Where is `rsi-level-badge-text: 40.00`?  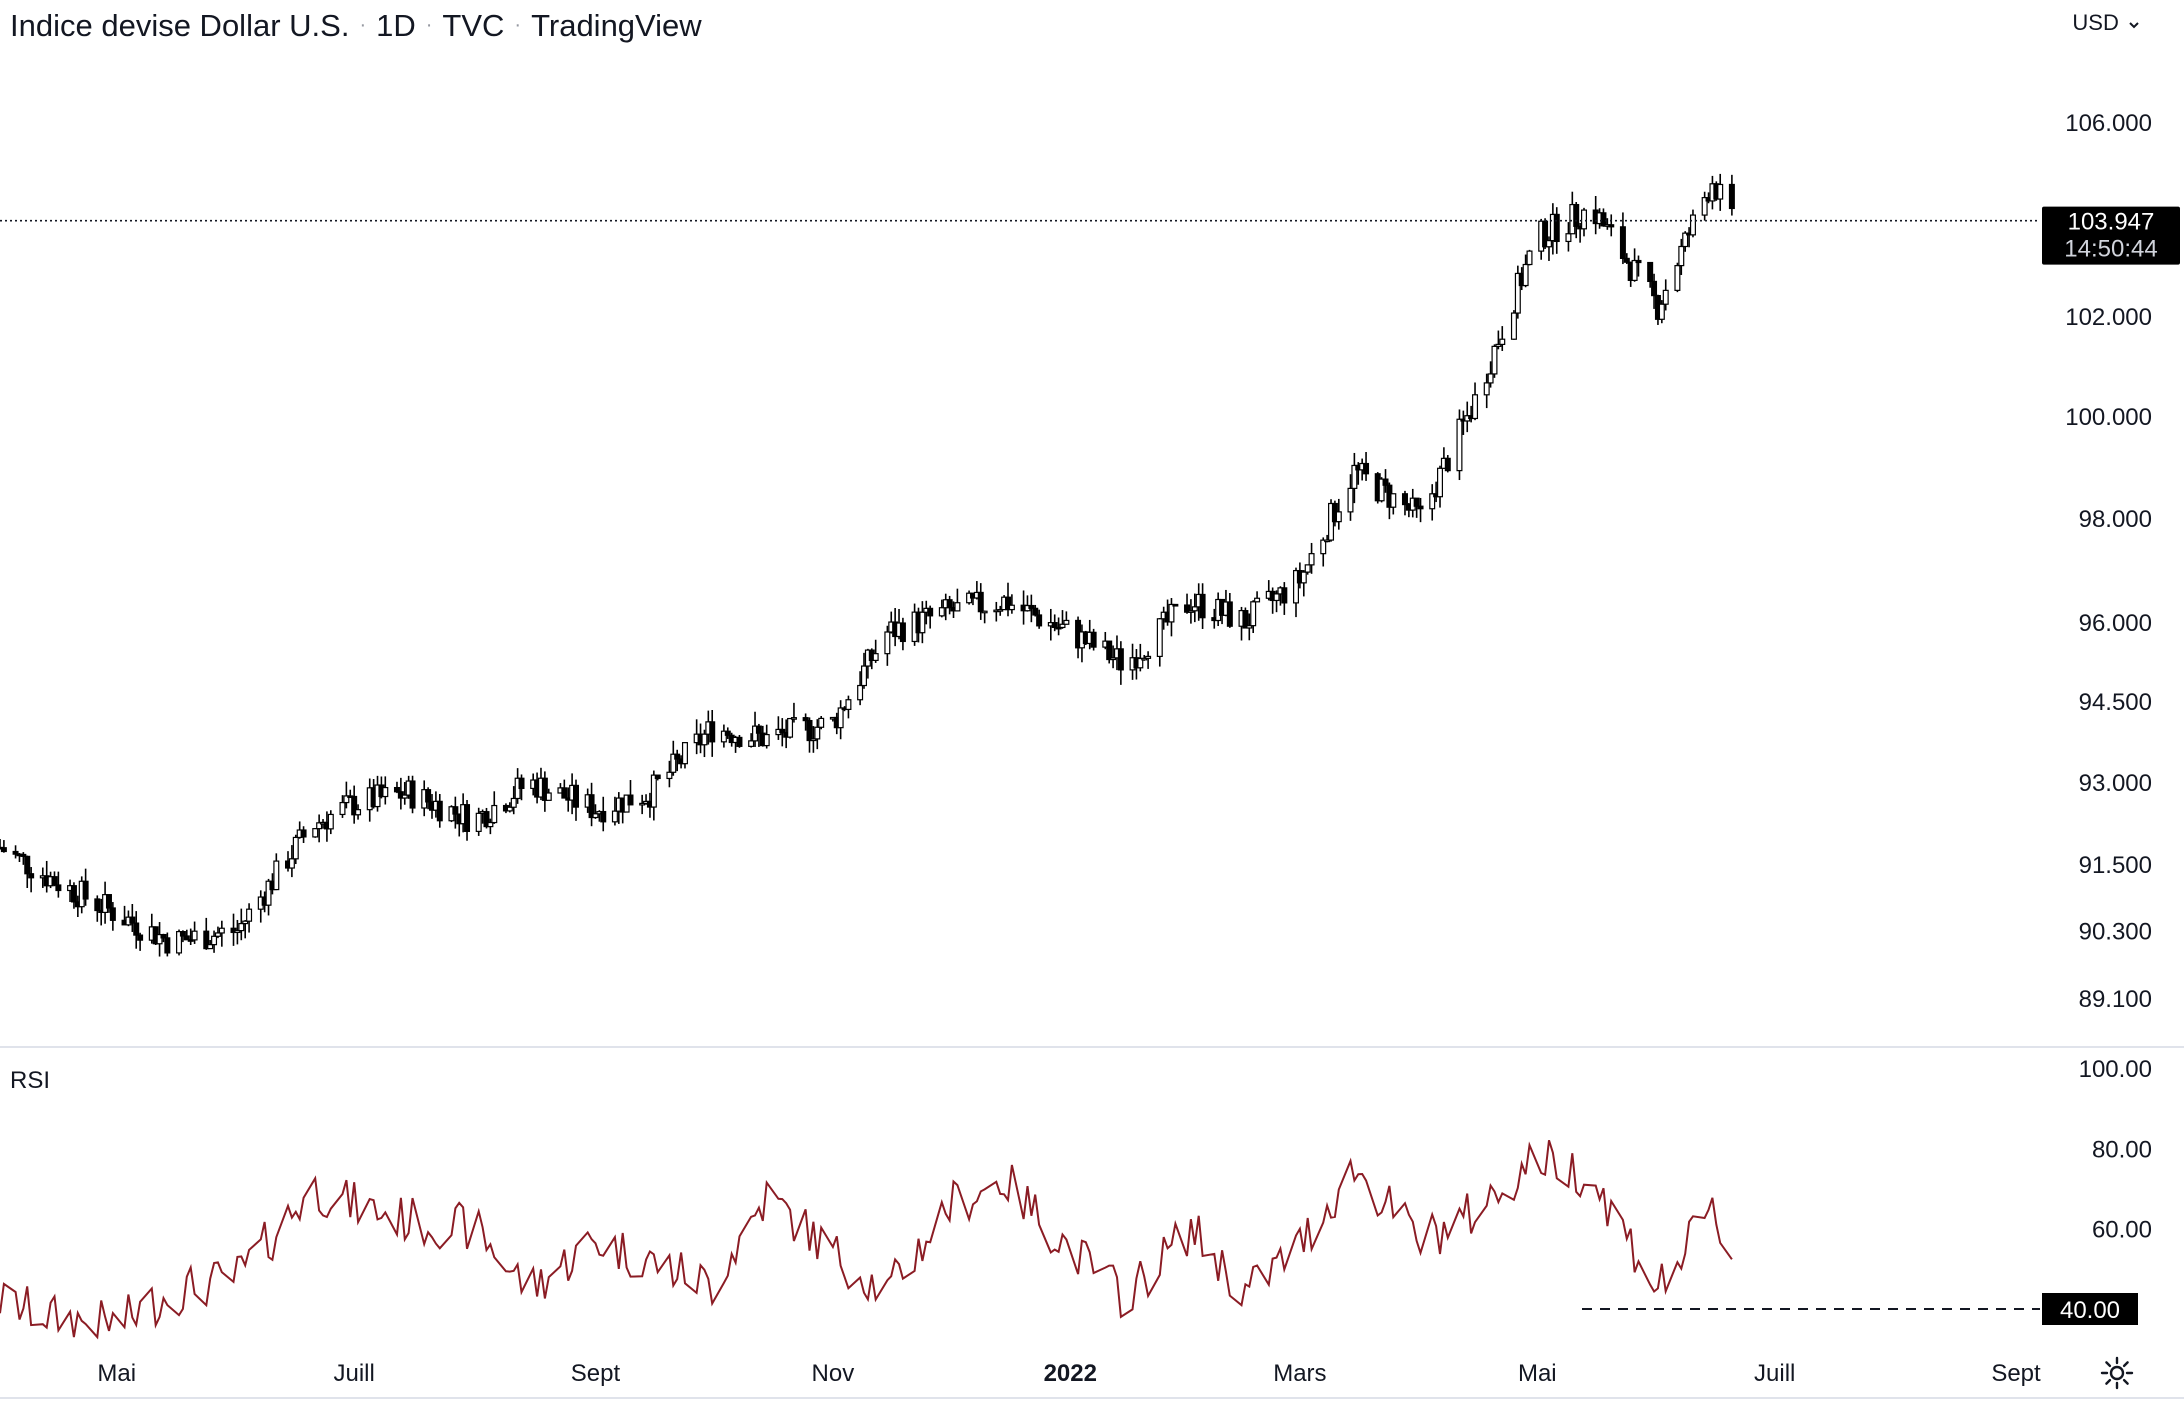 rsi-level-badge-text: 40.00 is located at coordinates (2090, 1310).